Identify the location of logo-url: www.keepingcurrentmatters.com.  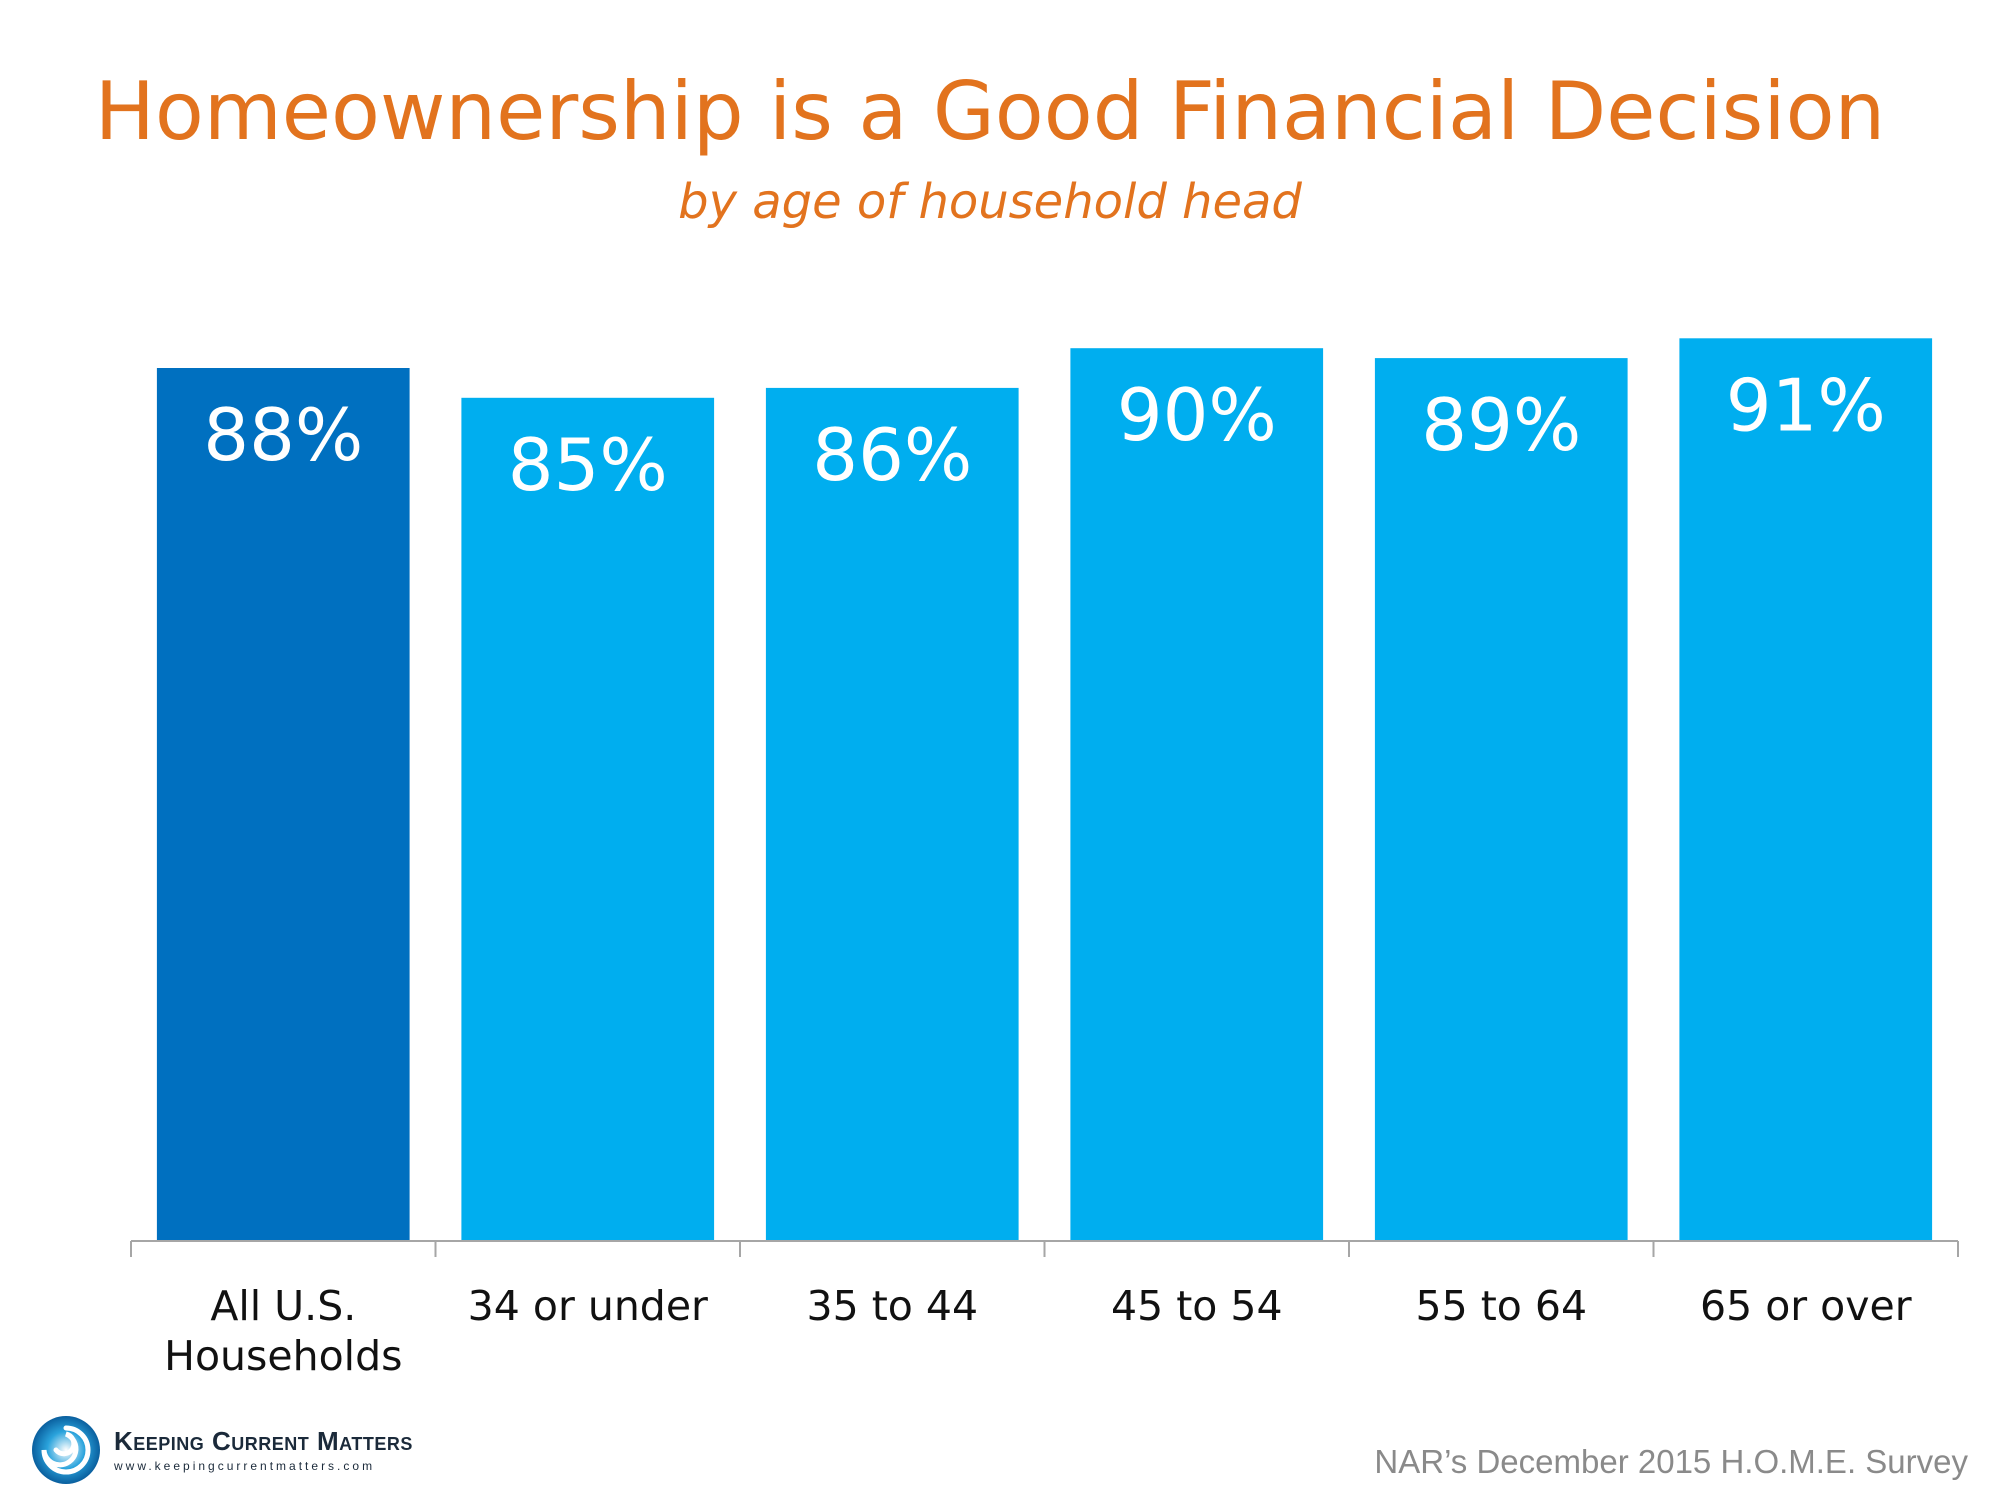
(245, 1466).